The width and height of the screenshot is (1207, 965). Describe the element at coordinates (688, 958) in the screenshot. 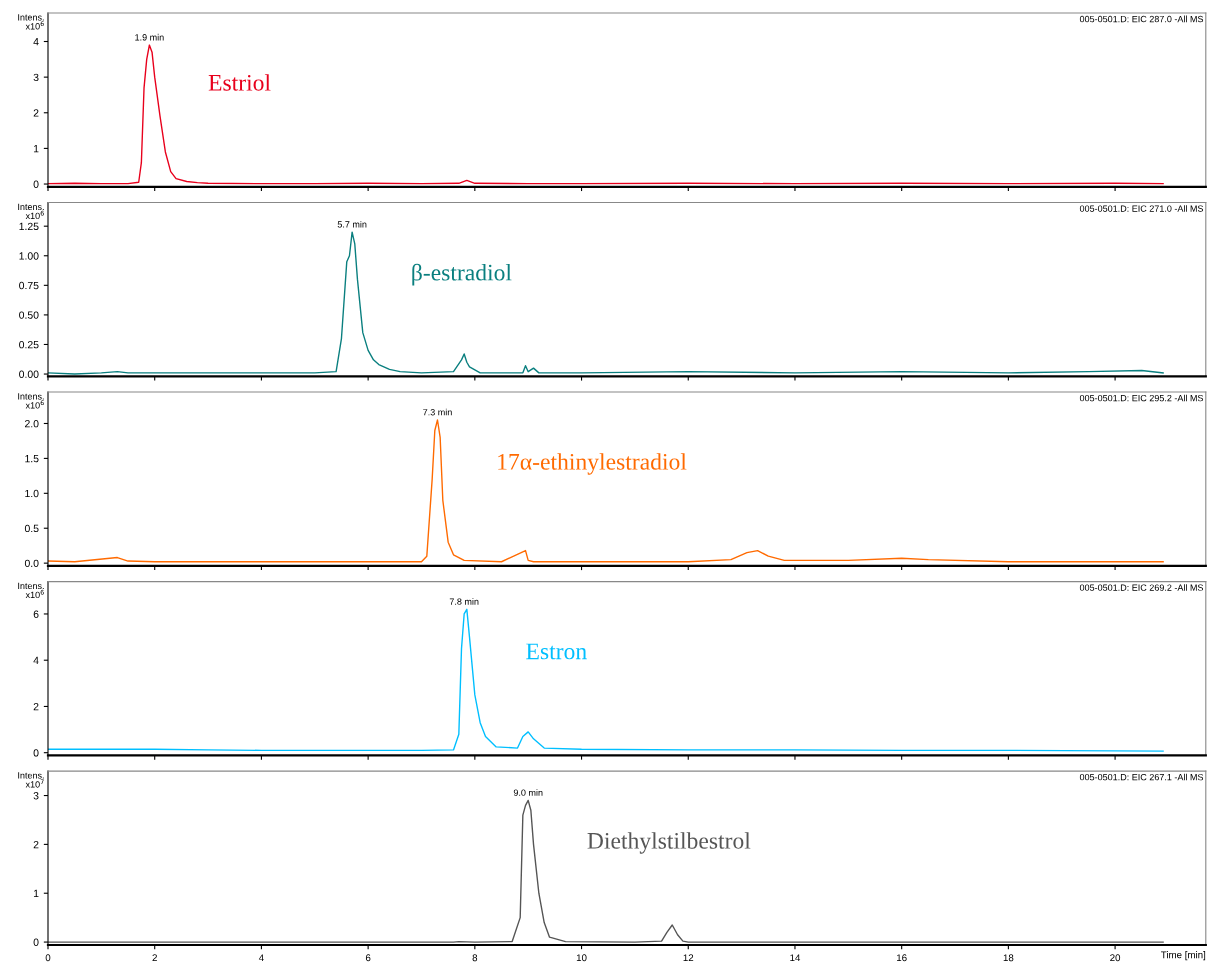

I see `x-tick-label: 12` at that location.